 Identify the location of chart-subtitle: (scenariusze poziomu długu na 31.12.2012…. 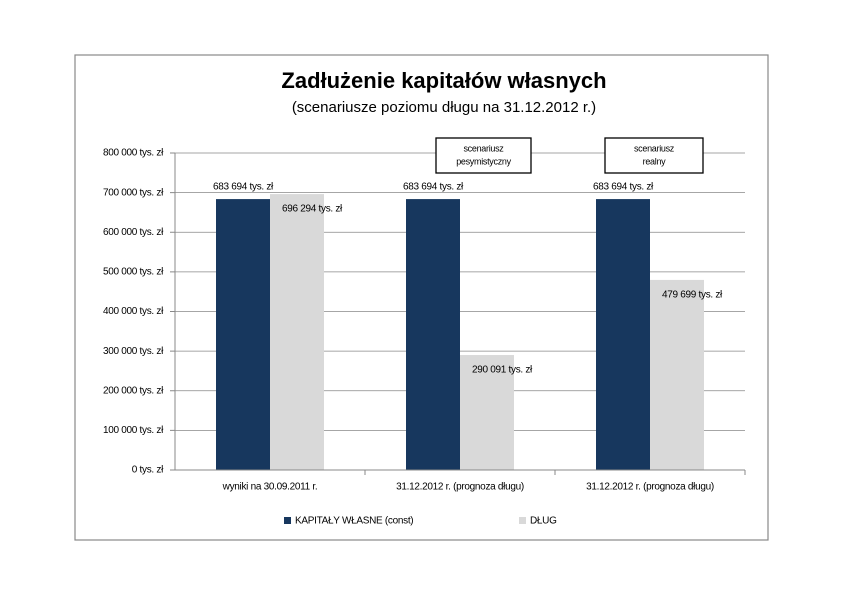
(444, 107).